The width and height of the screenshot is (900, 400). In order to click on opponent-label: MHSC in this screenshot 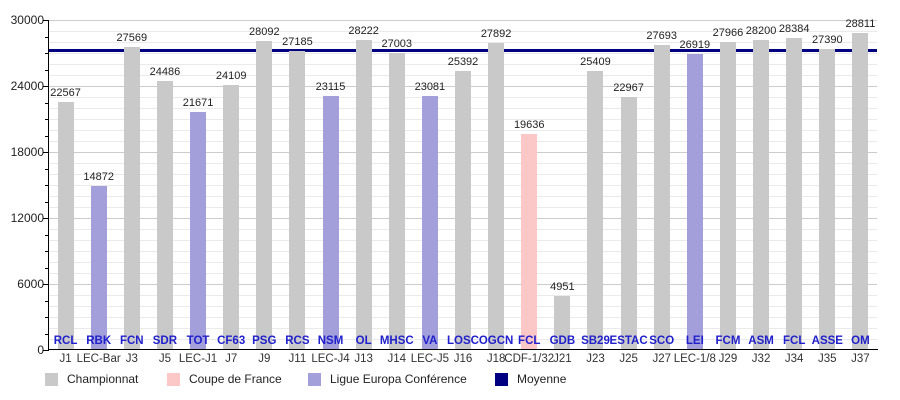, I will do `click(396, 341)`.